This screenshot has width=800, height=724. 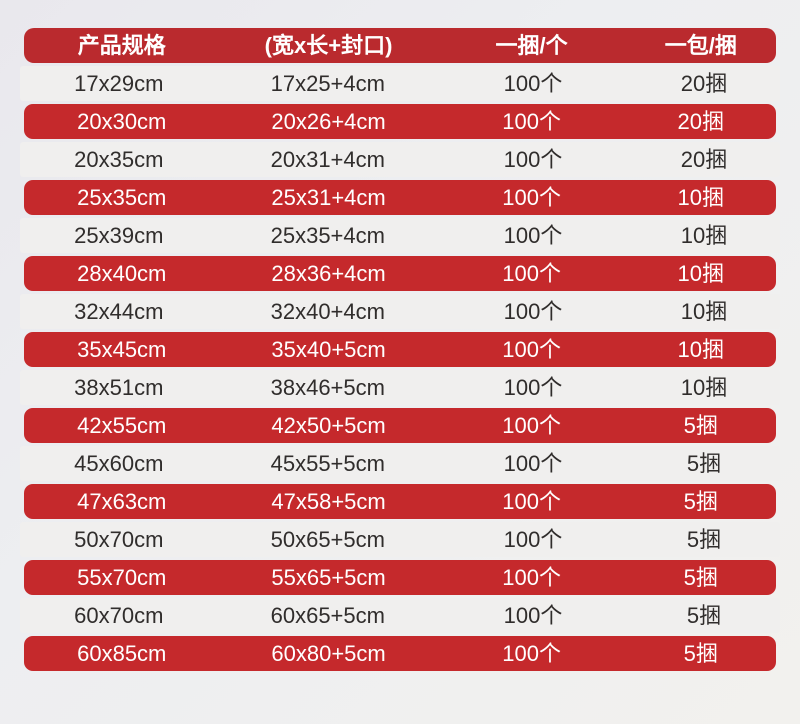 What do you see at coordinates (327, 235) in the screenshot?
I see `cell-dims: 25x35+4cm` at bounding box center [327, 235].